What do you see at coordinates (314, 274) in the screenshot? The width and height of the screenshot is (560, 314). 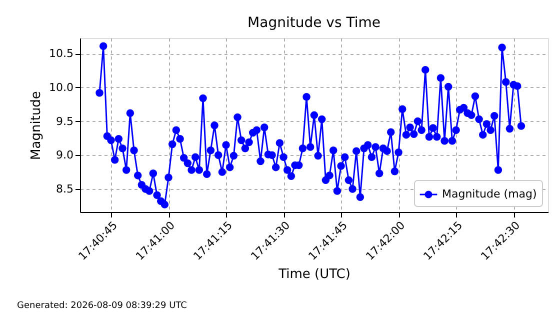 I see `x-axis-title: Time (UTC)` at bounding box center [314, 274].